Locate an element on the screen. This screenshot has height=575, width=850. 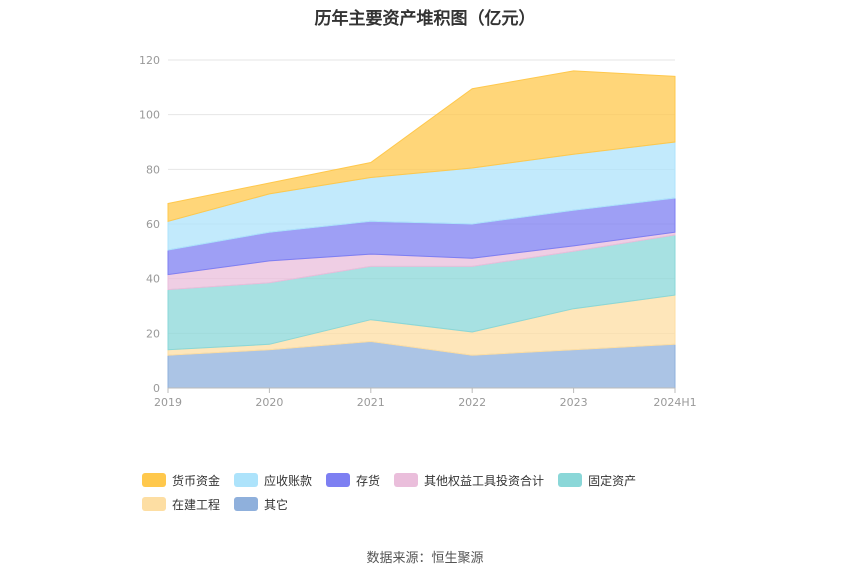
legend-item: 在建工程 is located at coordinates (181, 504).